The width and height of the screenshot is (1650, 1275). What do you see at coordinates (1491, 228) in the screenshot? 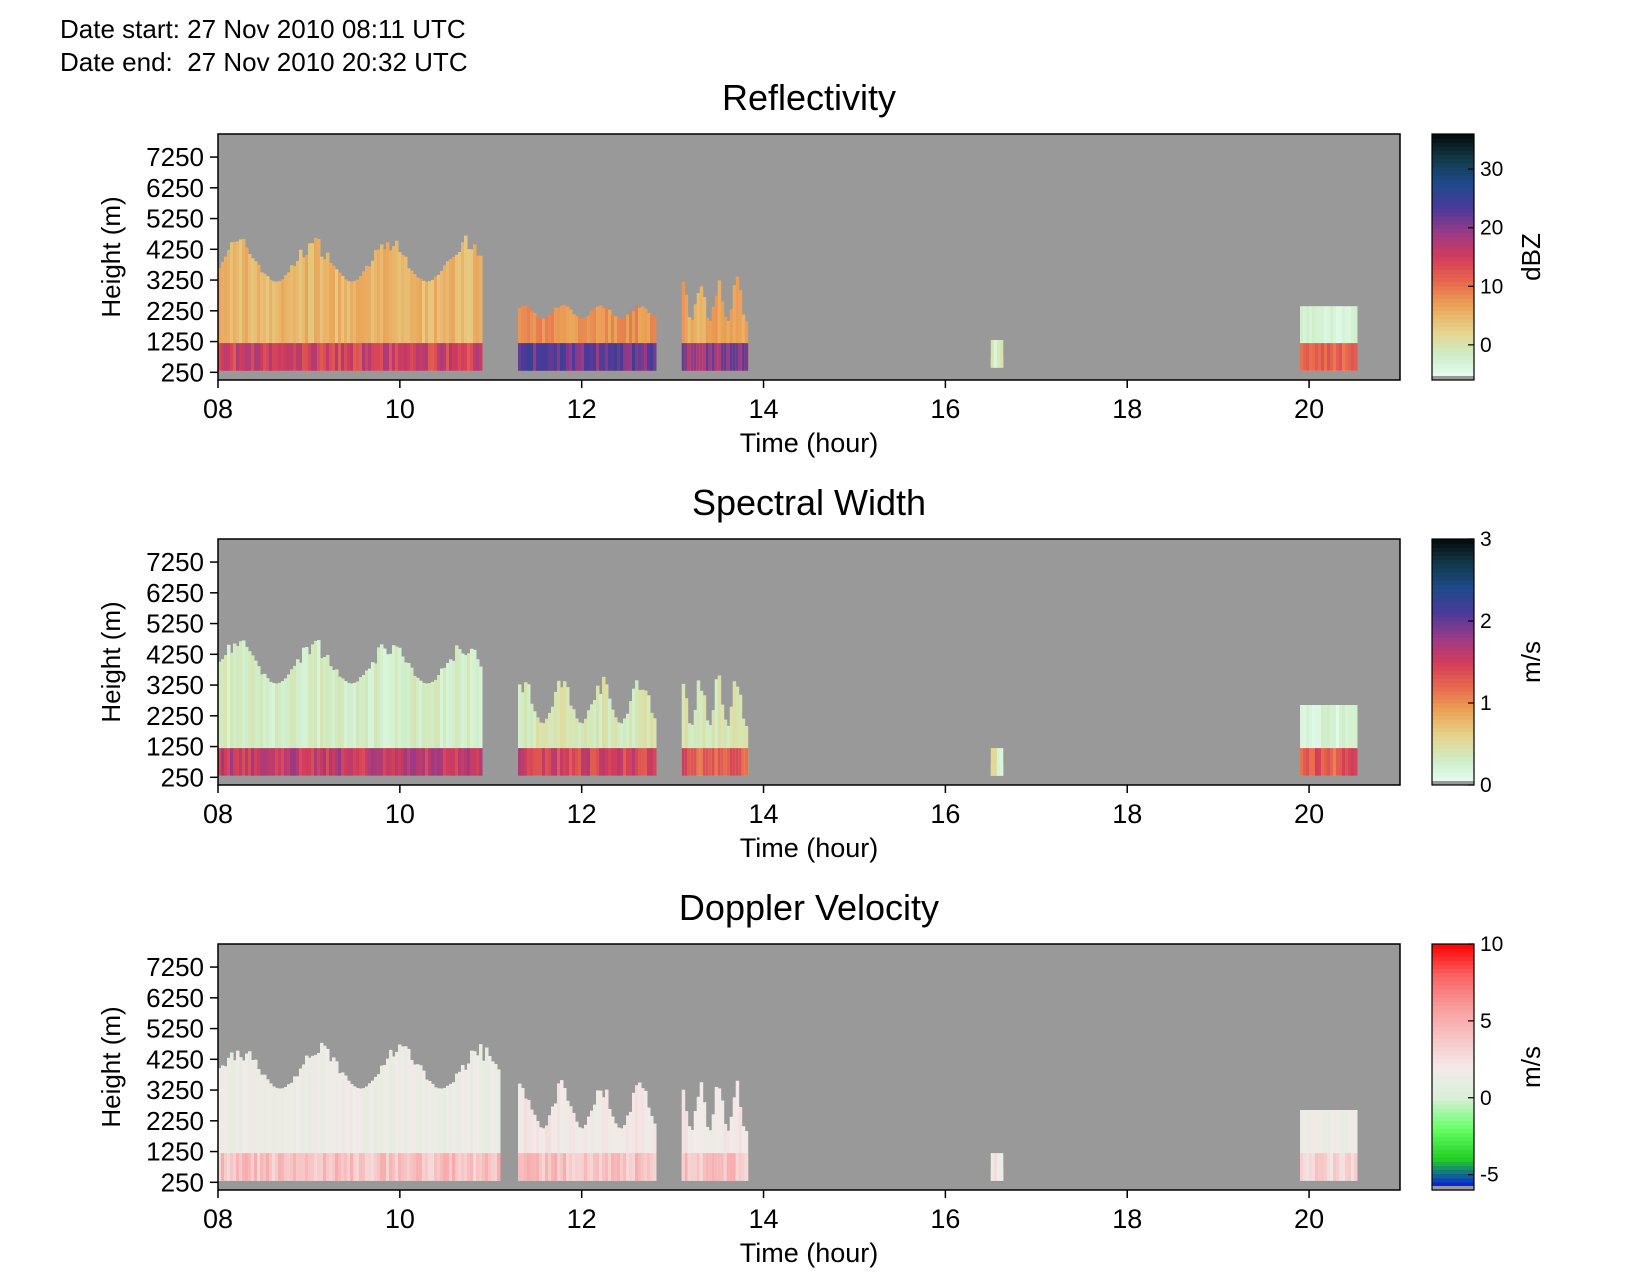
I see `colorbar-tick-label: 20` at bounding box center [1491, 228].